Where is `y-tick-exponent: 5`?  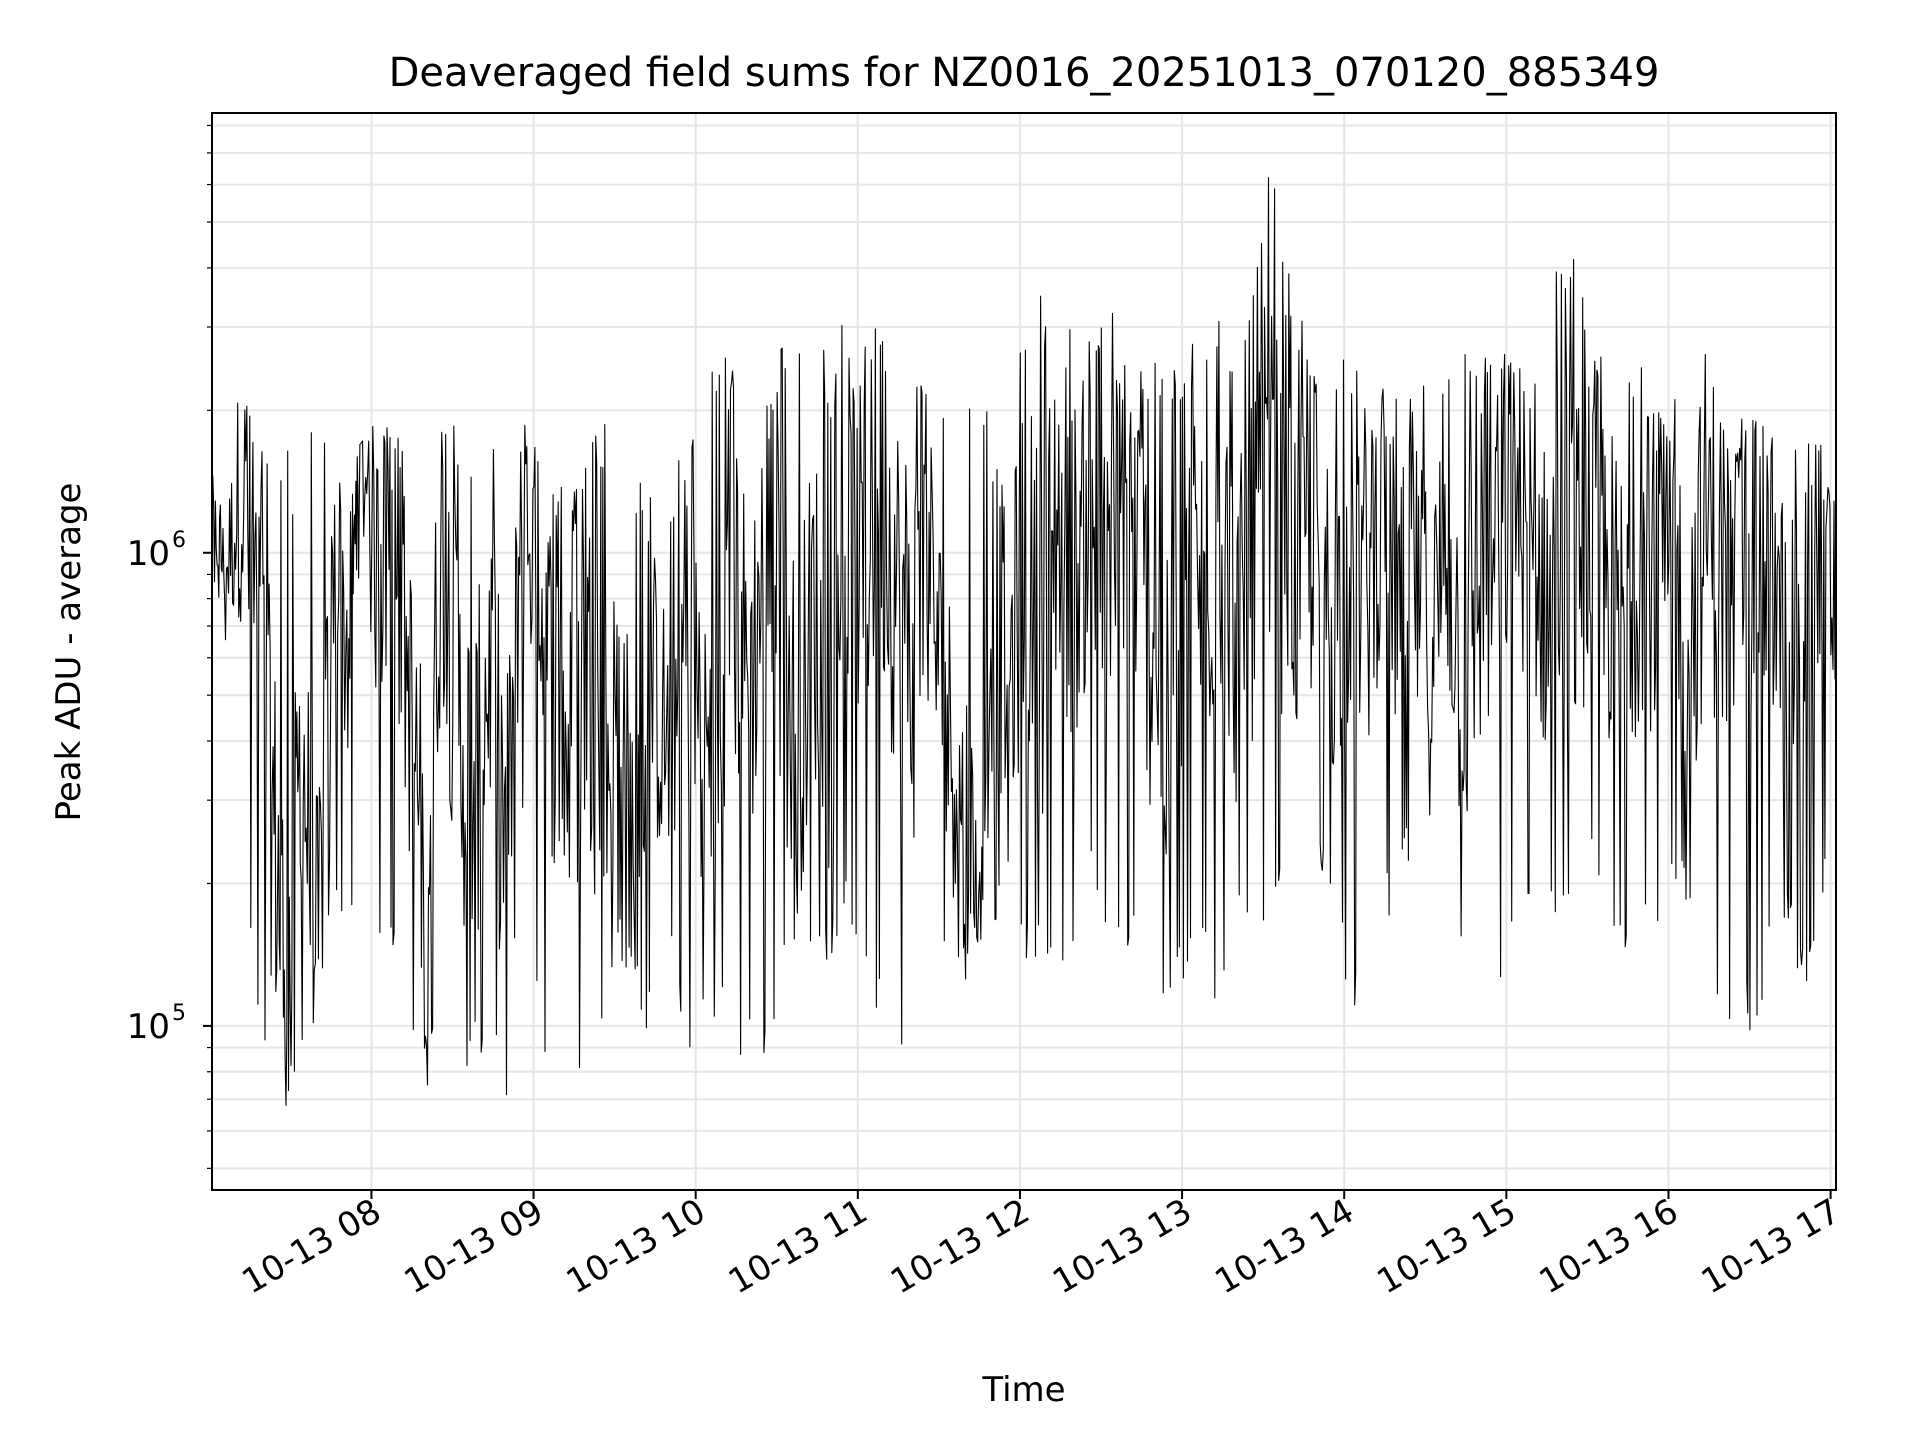
y-tick-exponent: 5 is located at coordinates (179, 1013).